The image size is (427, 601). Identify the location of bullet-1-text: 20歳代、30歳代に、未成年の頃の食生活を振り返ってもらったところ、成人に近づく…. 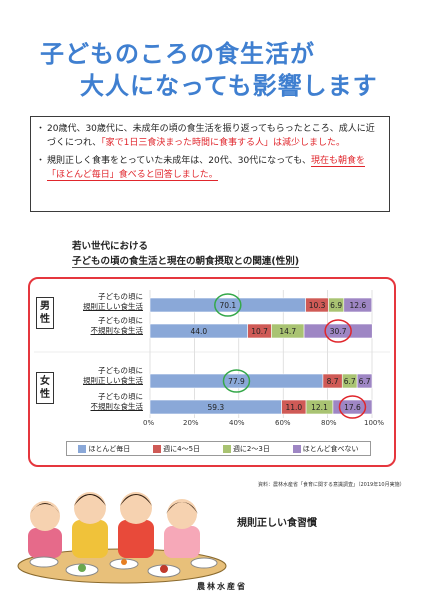
(211, 136).